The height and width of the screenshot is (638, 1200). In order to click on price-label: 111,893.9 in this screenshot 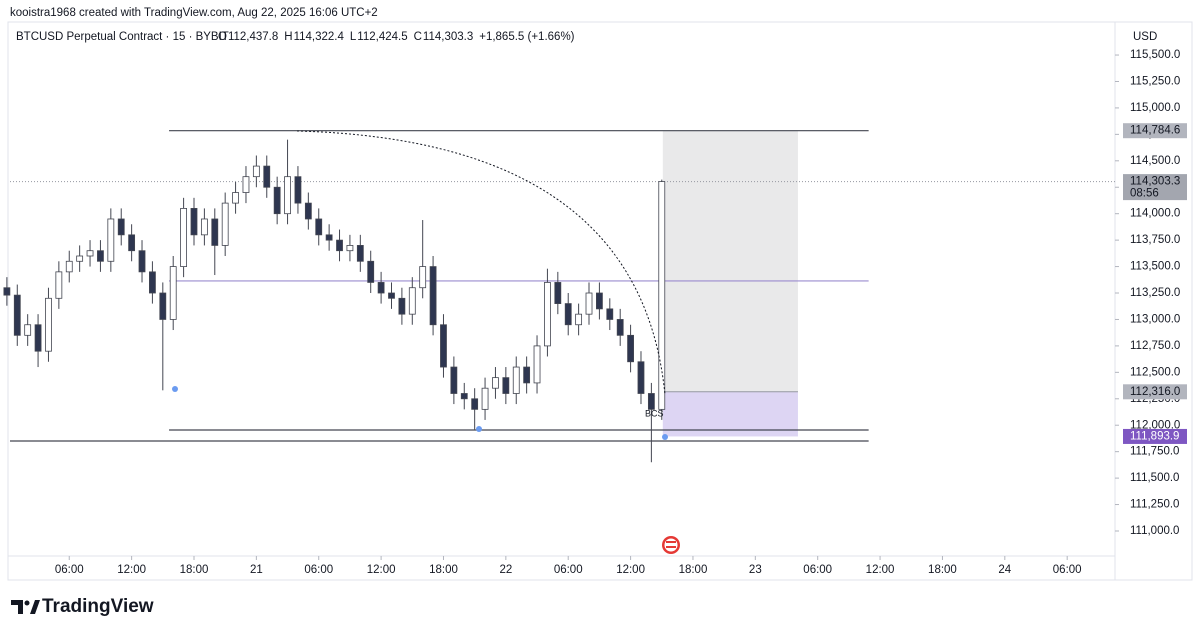, I will do `click(1154, 436)`.